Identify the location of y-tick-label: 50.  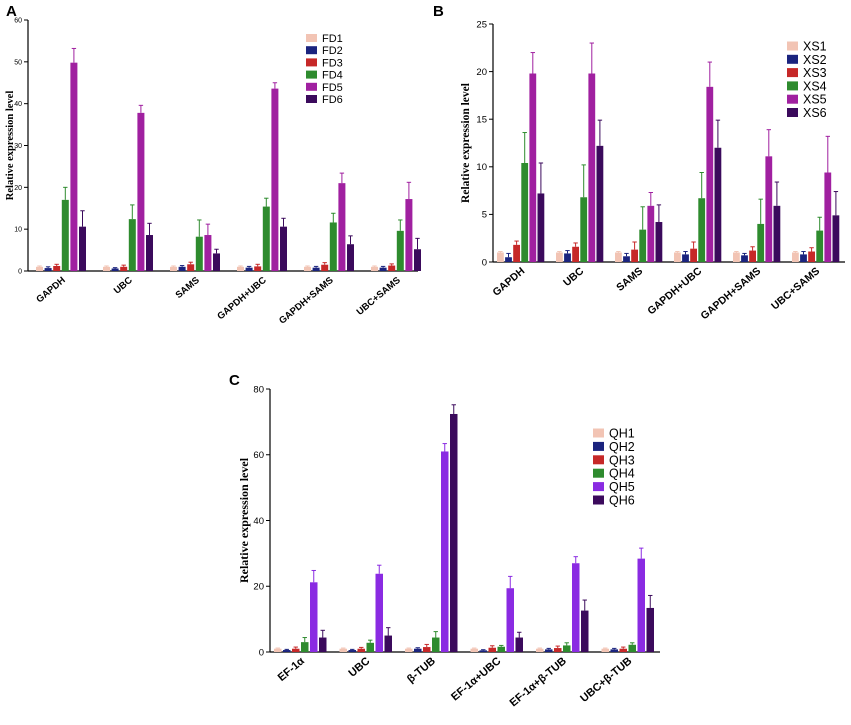
(18, 62).